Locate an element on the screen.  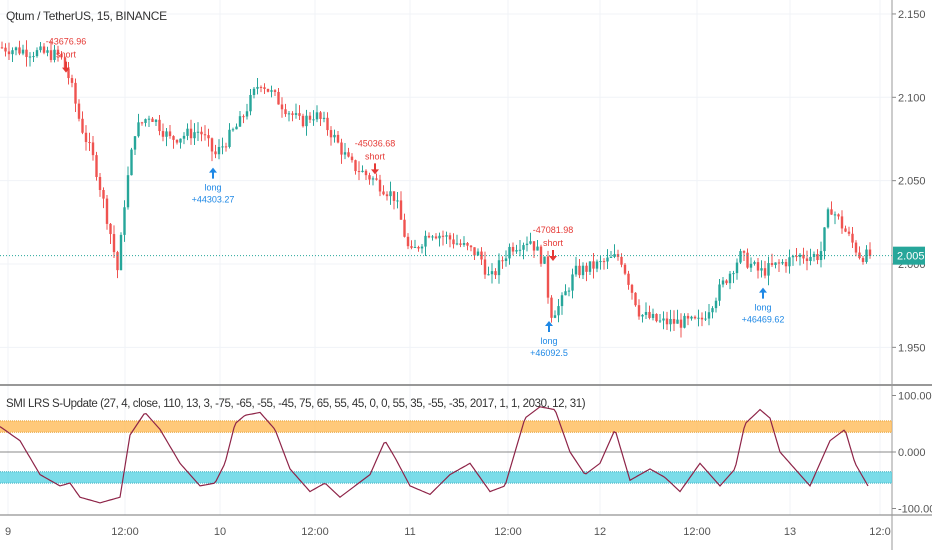
price-tick-label: 1.950 is located at coordinates (912, 348).